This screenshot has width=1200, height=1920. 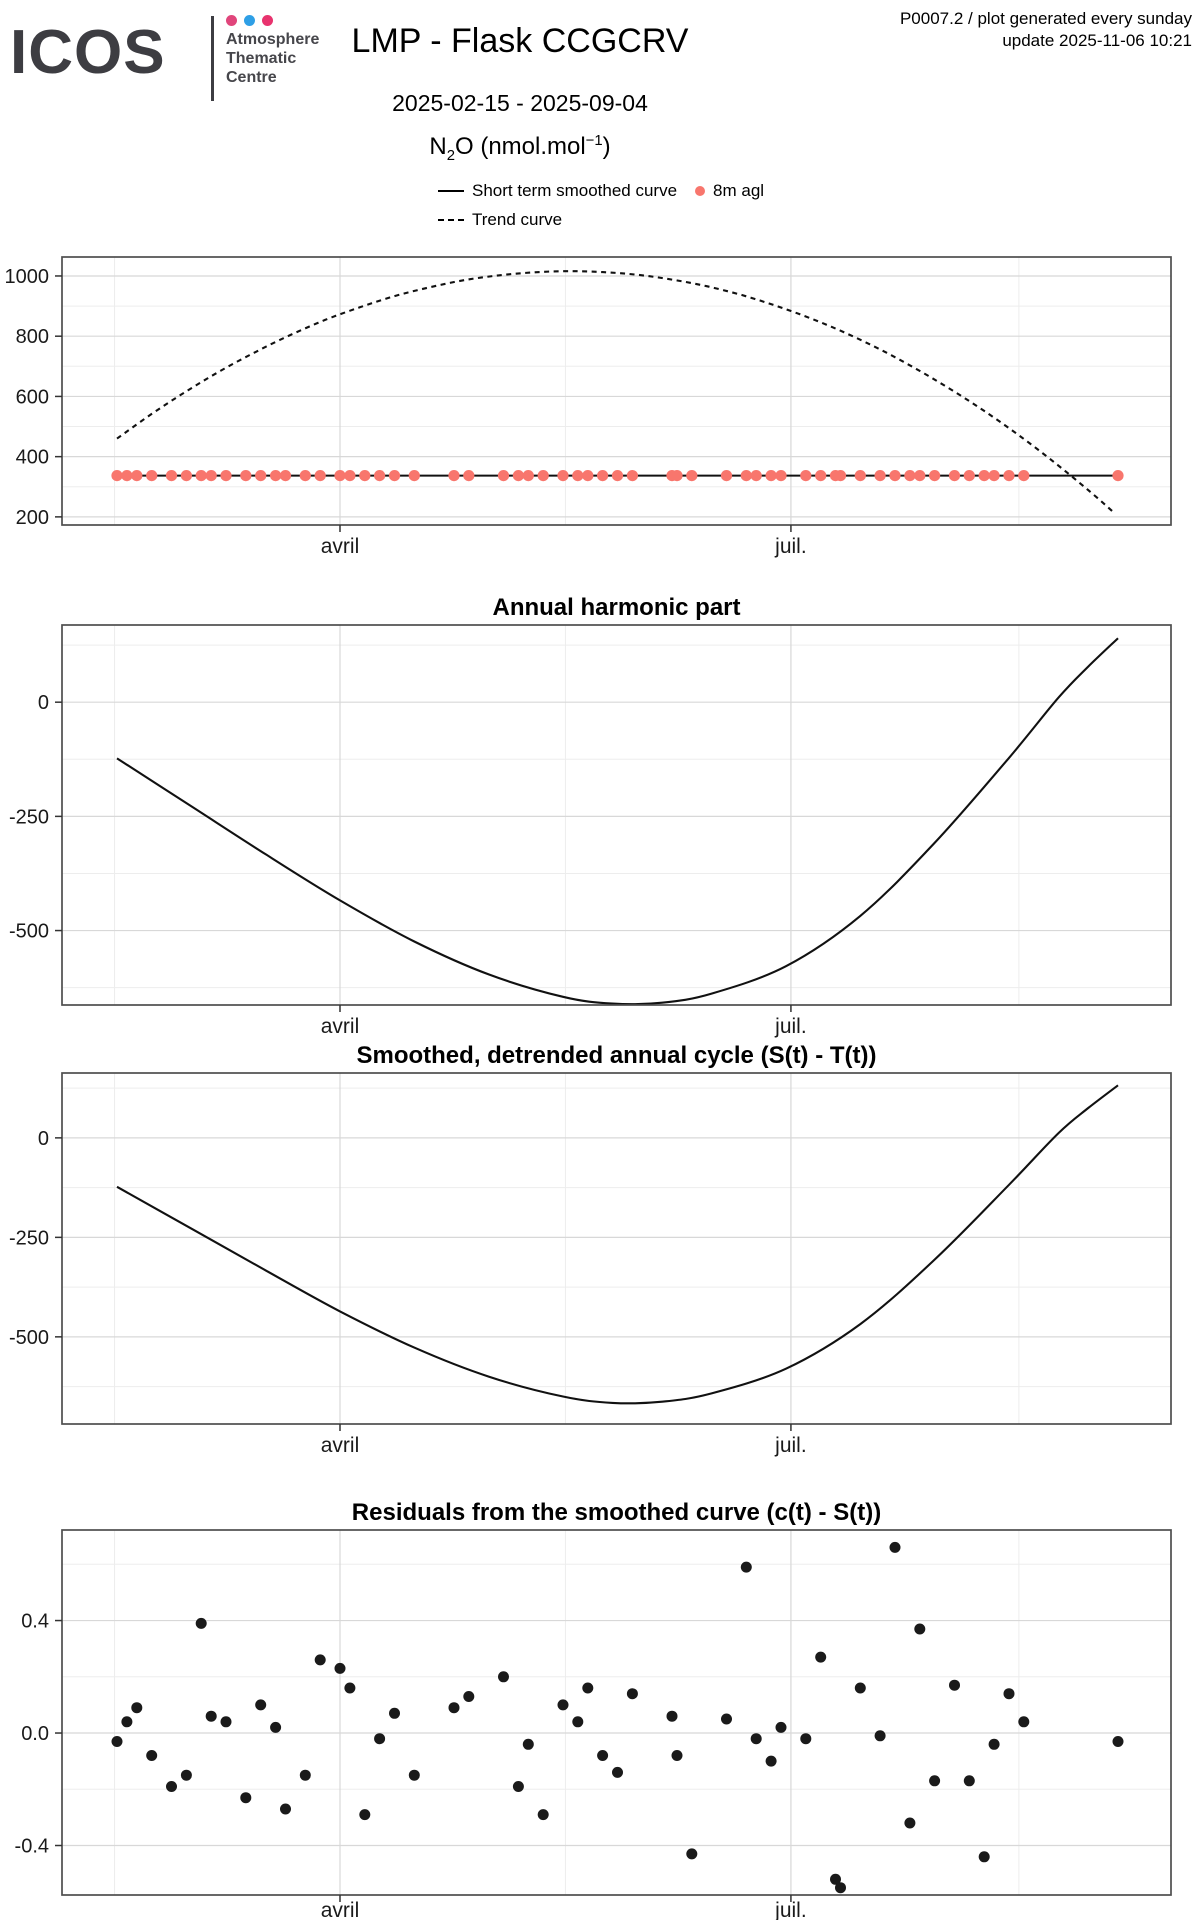 I want to click on logo-unit-name: Atmosphere Thematic Centre, so click(x=272, y=58).